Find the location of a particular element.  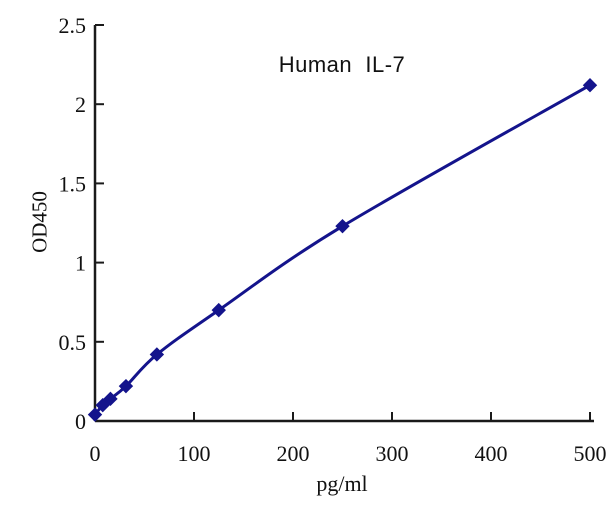

x-axis-title: pg/ml is located at coordinates (342, 483).